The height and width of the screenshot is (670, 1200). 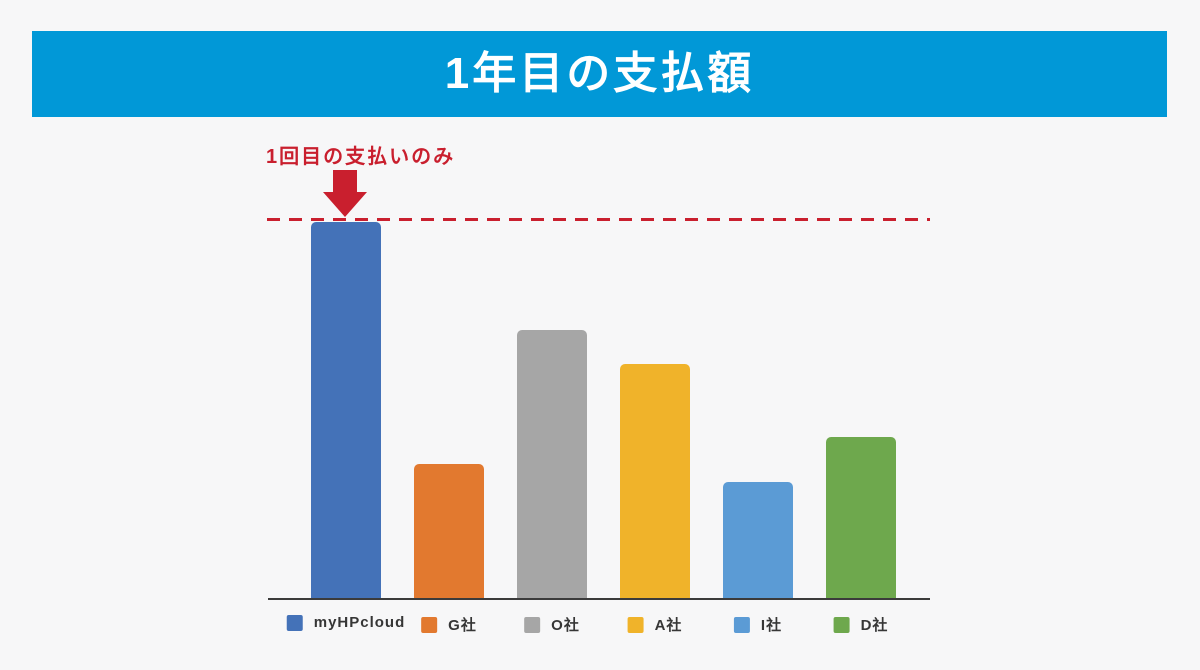 What do you see at coordinates (861, 518) in the screenshot?
I see `bar-D社` at bounding box center [861, 518].